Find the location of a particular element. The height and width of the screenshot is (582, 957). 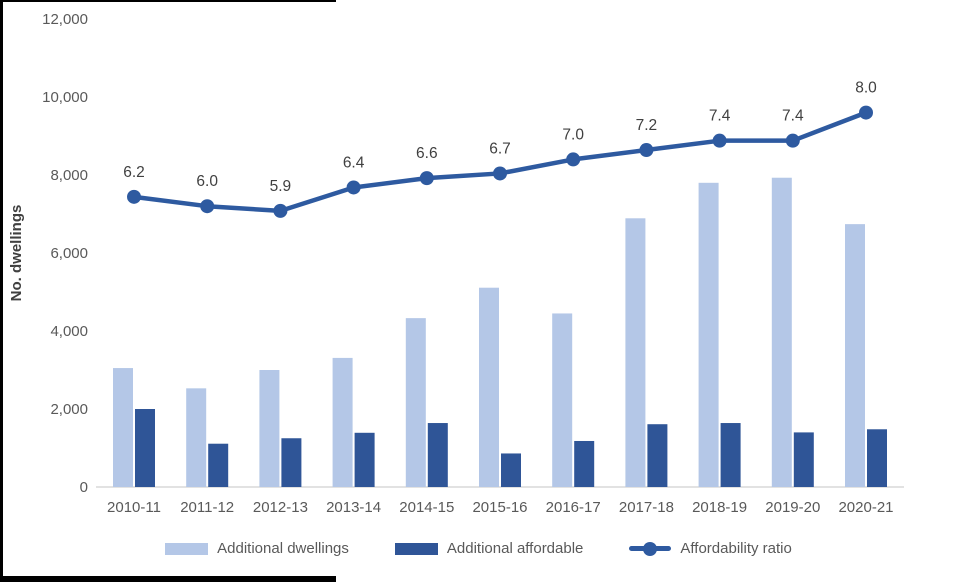

x-tick-label: 2014-15 is located at coordinates (426, 507).